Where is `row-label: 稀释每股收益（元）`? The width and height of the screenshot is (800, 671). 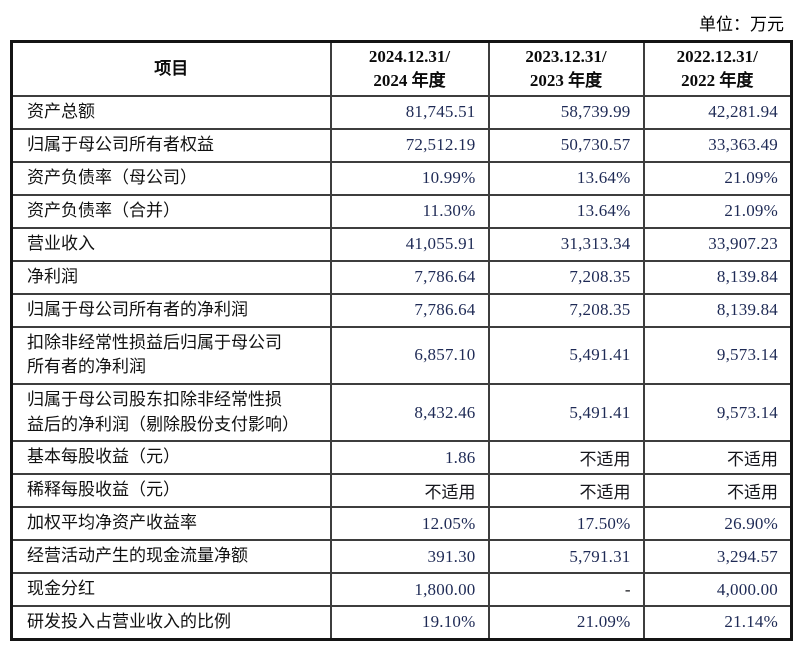 row-label: 稀释每股收益（元） is located at coordinates (171, 491).